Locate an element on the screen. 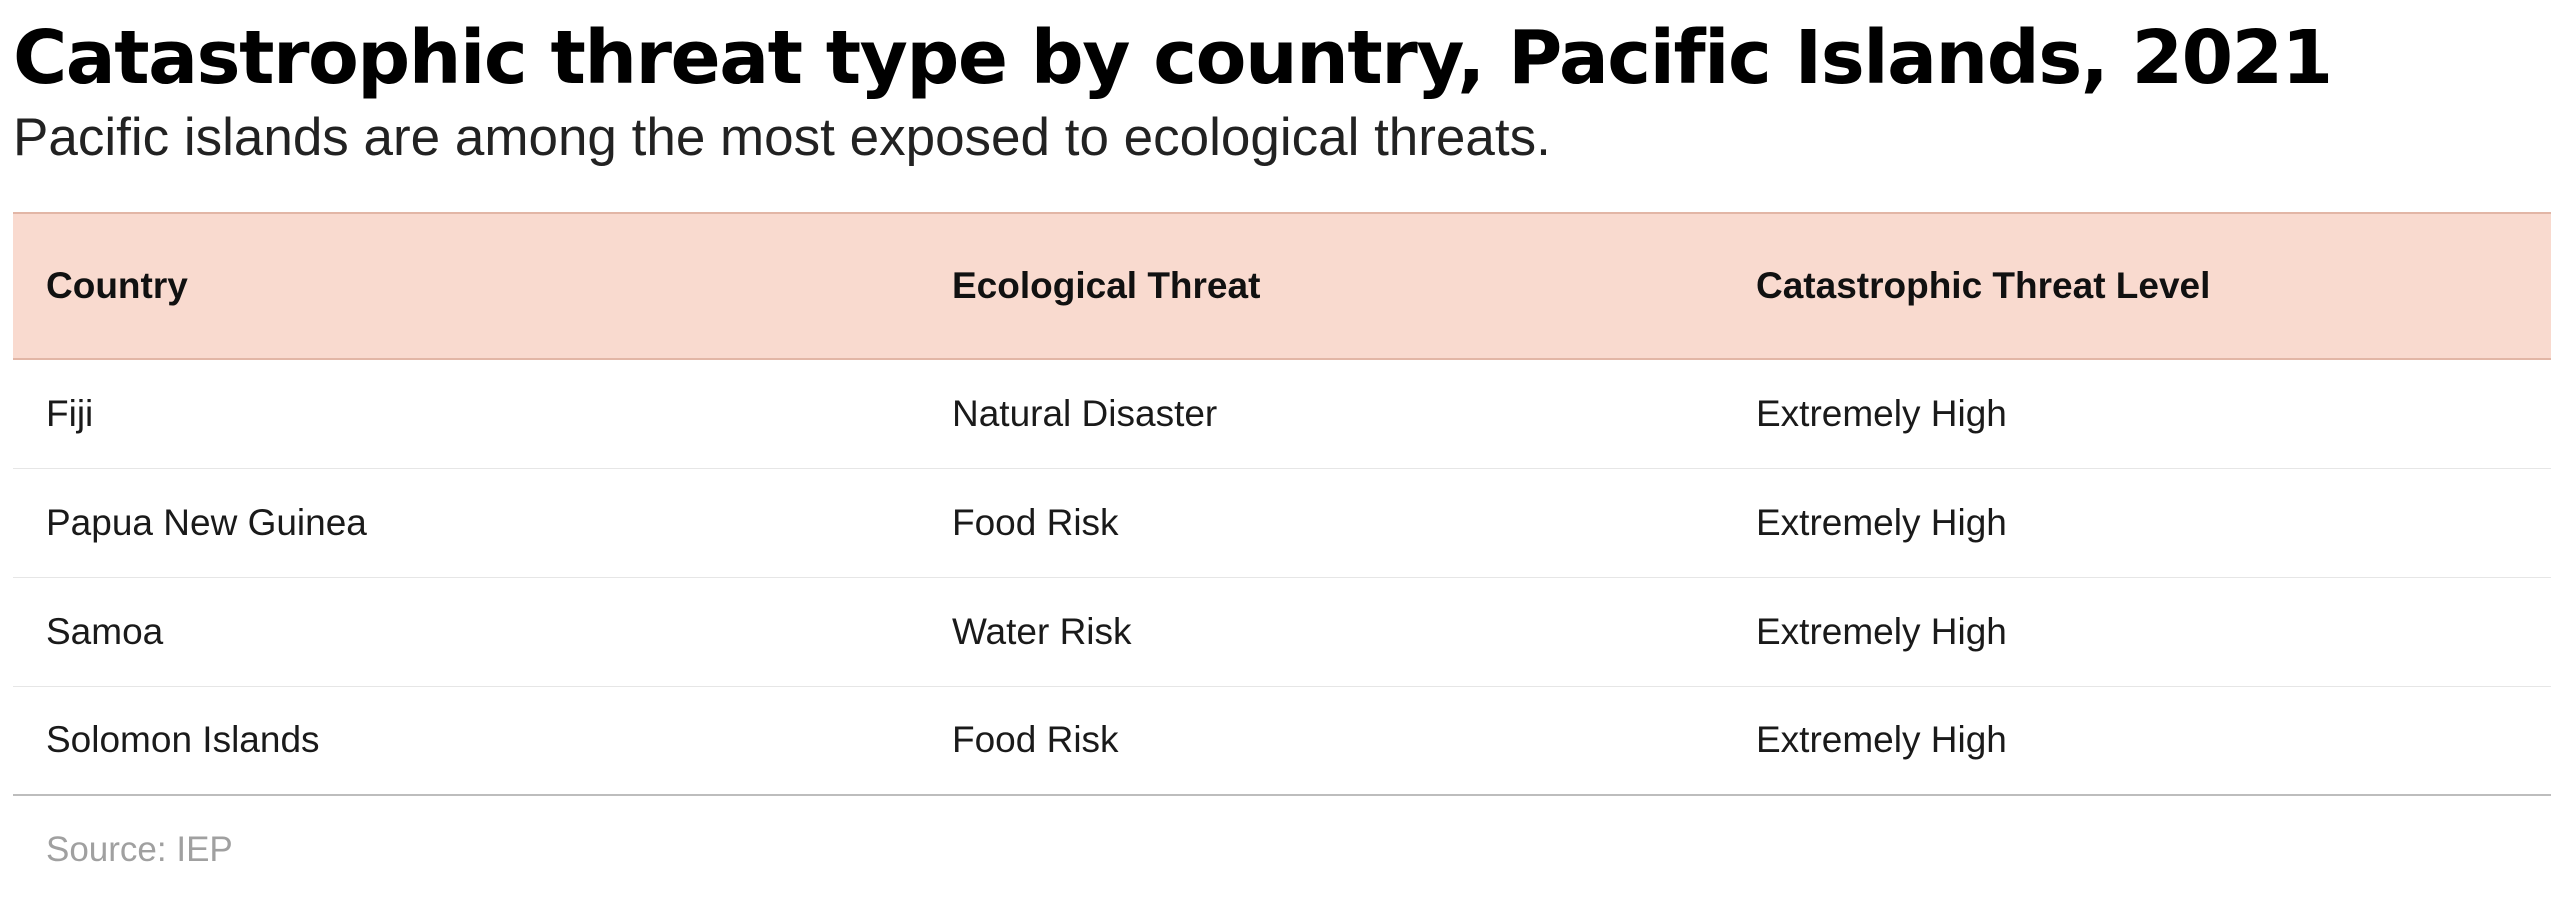  header-country: Country is located at coordinates (466, 286).